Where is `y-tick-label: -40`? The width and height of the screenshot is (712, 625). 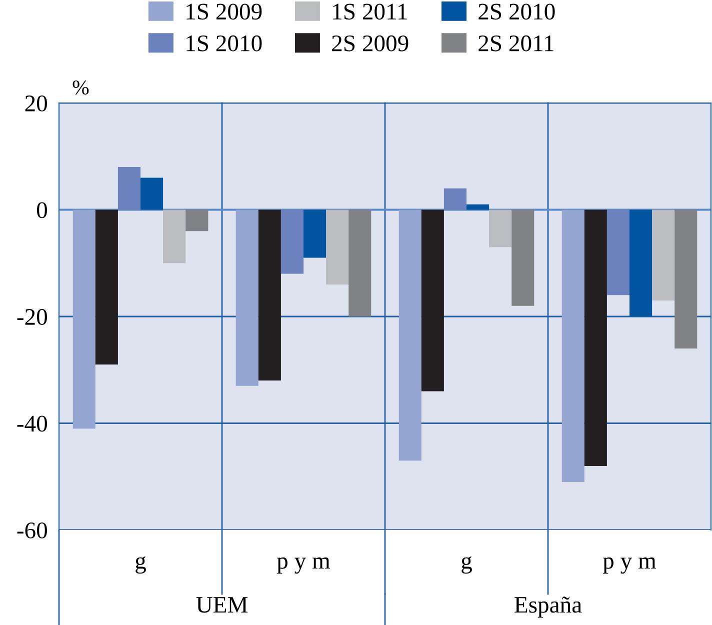 y-tick-label: -40 is located at coordinates (32, 424).